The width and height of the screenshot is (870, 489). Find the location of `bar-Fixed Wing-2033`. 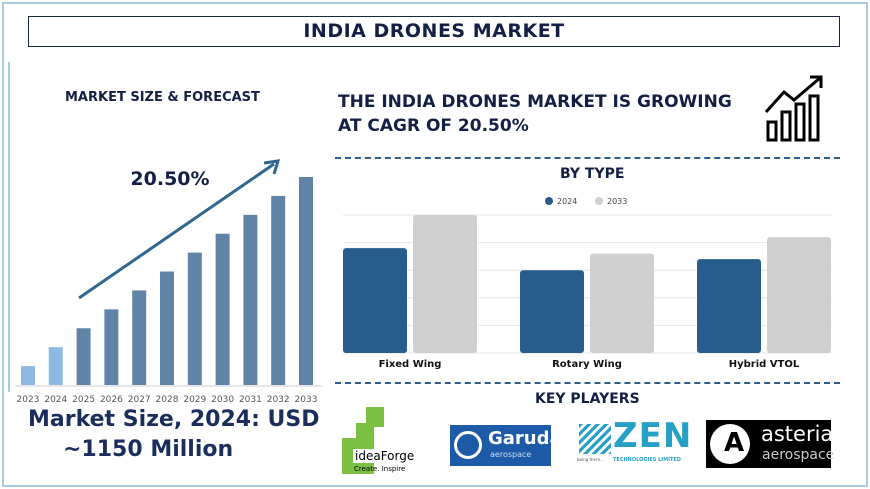

bar-Fixed Wing-2033 is located at coordinates (445, 284).